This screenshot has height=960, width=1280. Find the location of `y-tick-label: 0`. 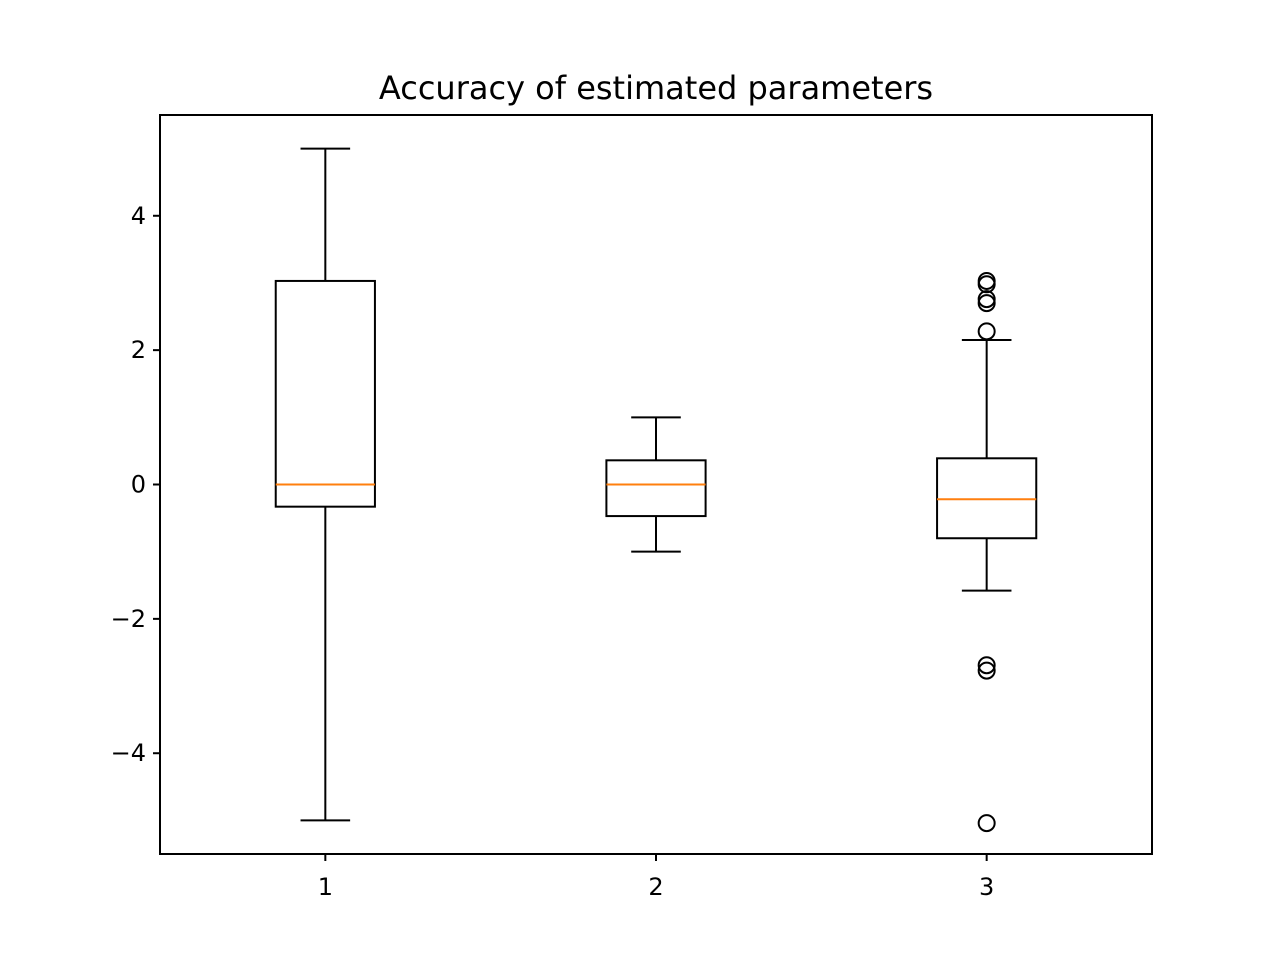

y-tick-label: 0 is located at coordinates (138, 485).